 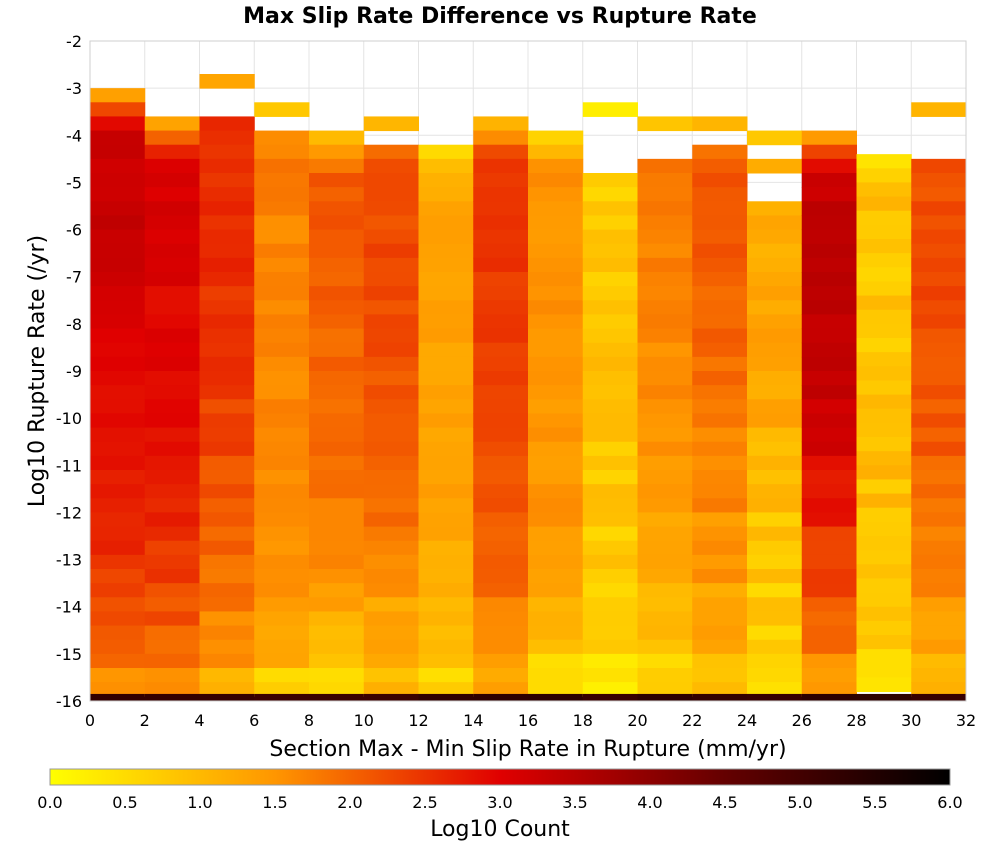 I want to click on x-tick-label: 26, so click(x=802, y=720).